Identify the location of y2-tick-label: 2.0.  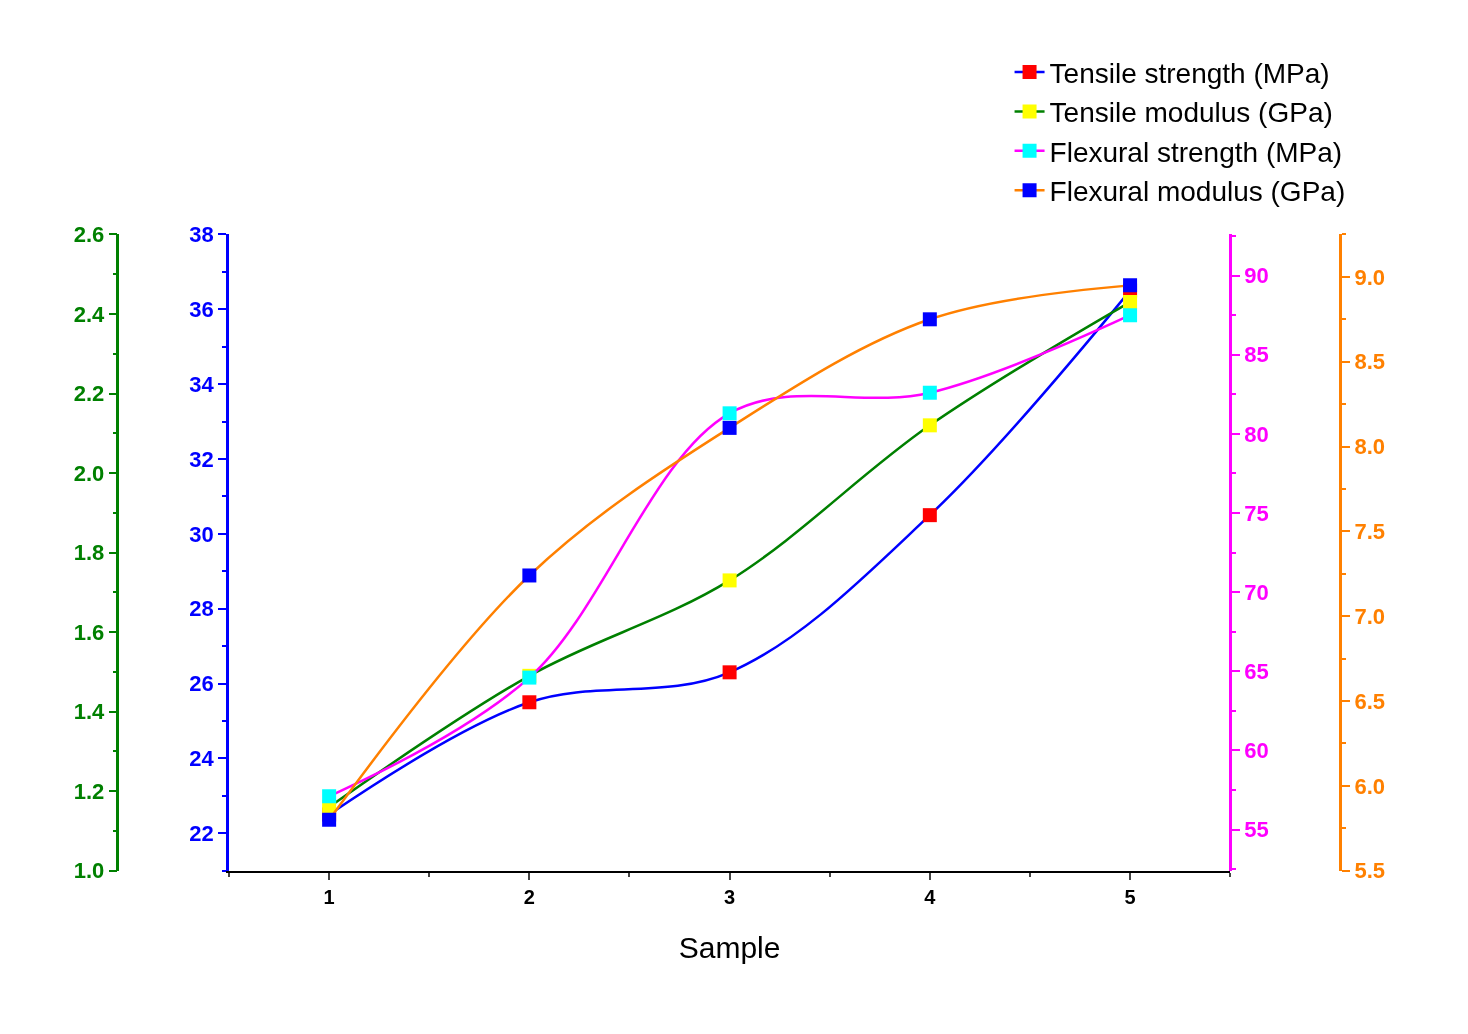
(89, 473).